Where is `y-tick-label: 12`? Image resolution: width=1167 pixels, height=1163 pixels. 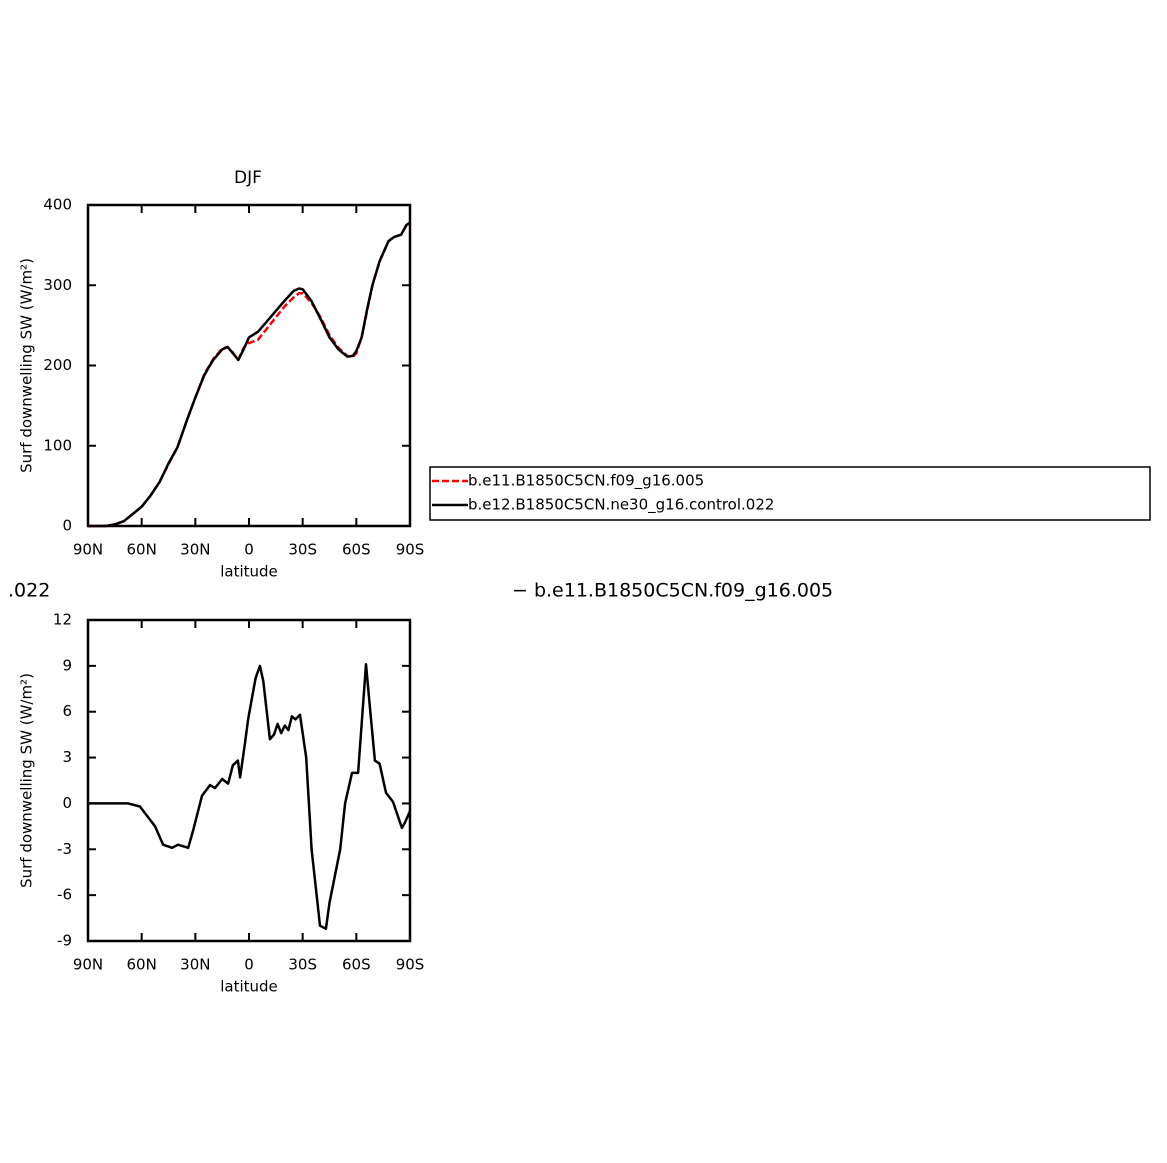 y-tick-label: 12 is located at coordinates (62, 620).